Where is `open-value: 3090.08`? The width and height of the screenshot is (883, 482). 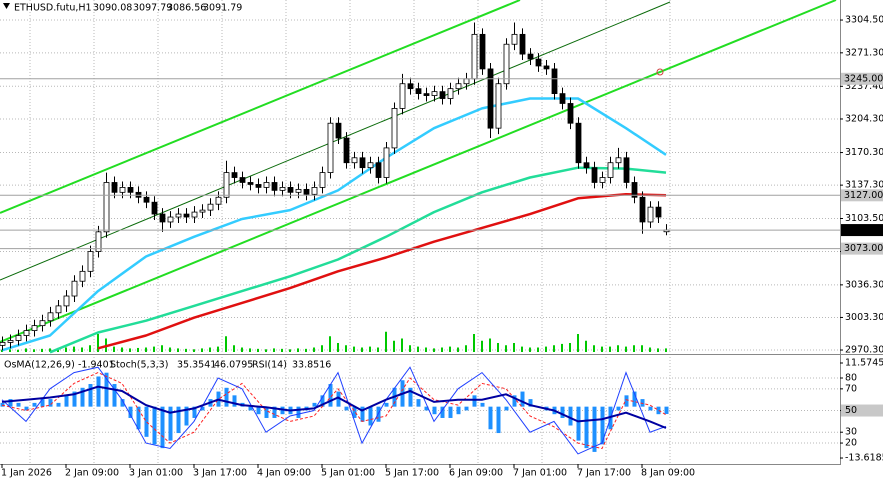 open-value: 3090.08 is located at coordinates (112, 8).